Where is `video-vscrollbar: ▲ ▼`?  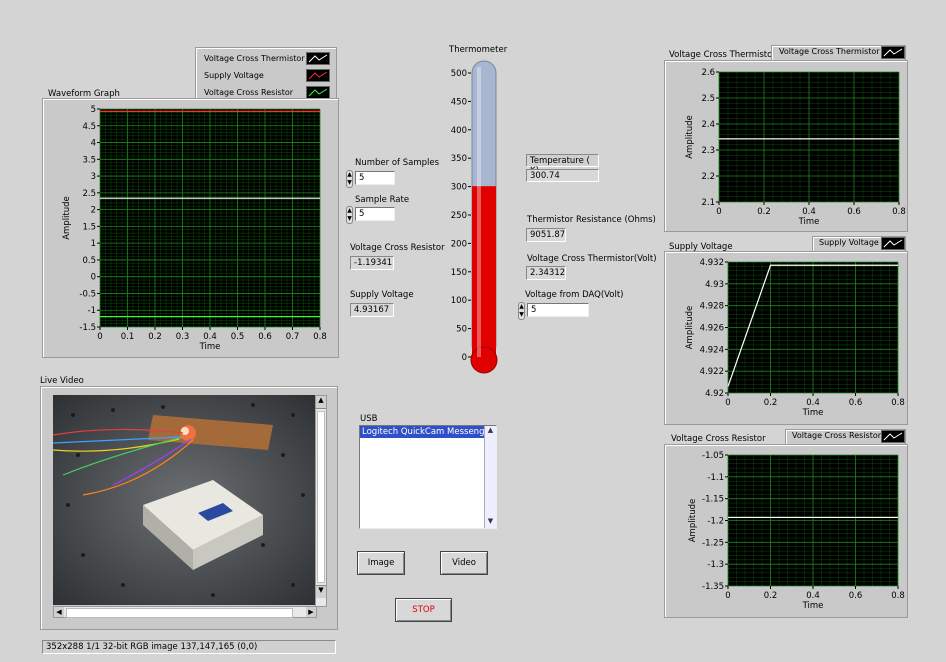
video-vscrollbar: ▲ ▼ is located at coordinates (321, 501).